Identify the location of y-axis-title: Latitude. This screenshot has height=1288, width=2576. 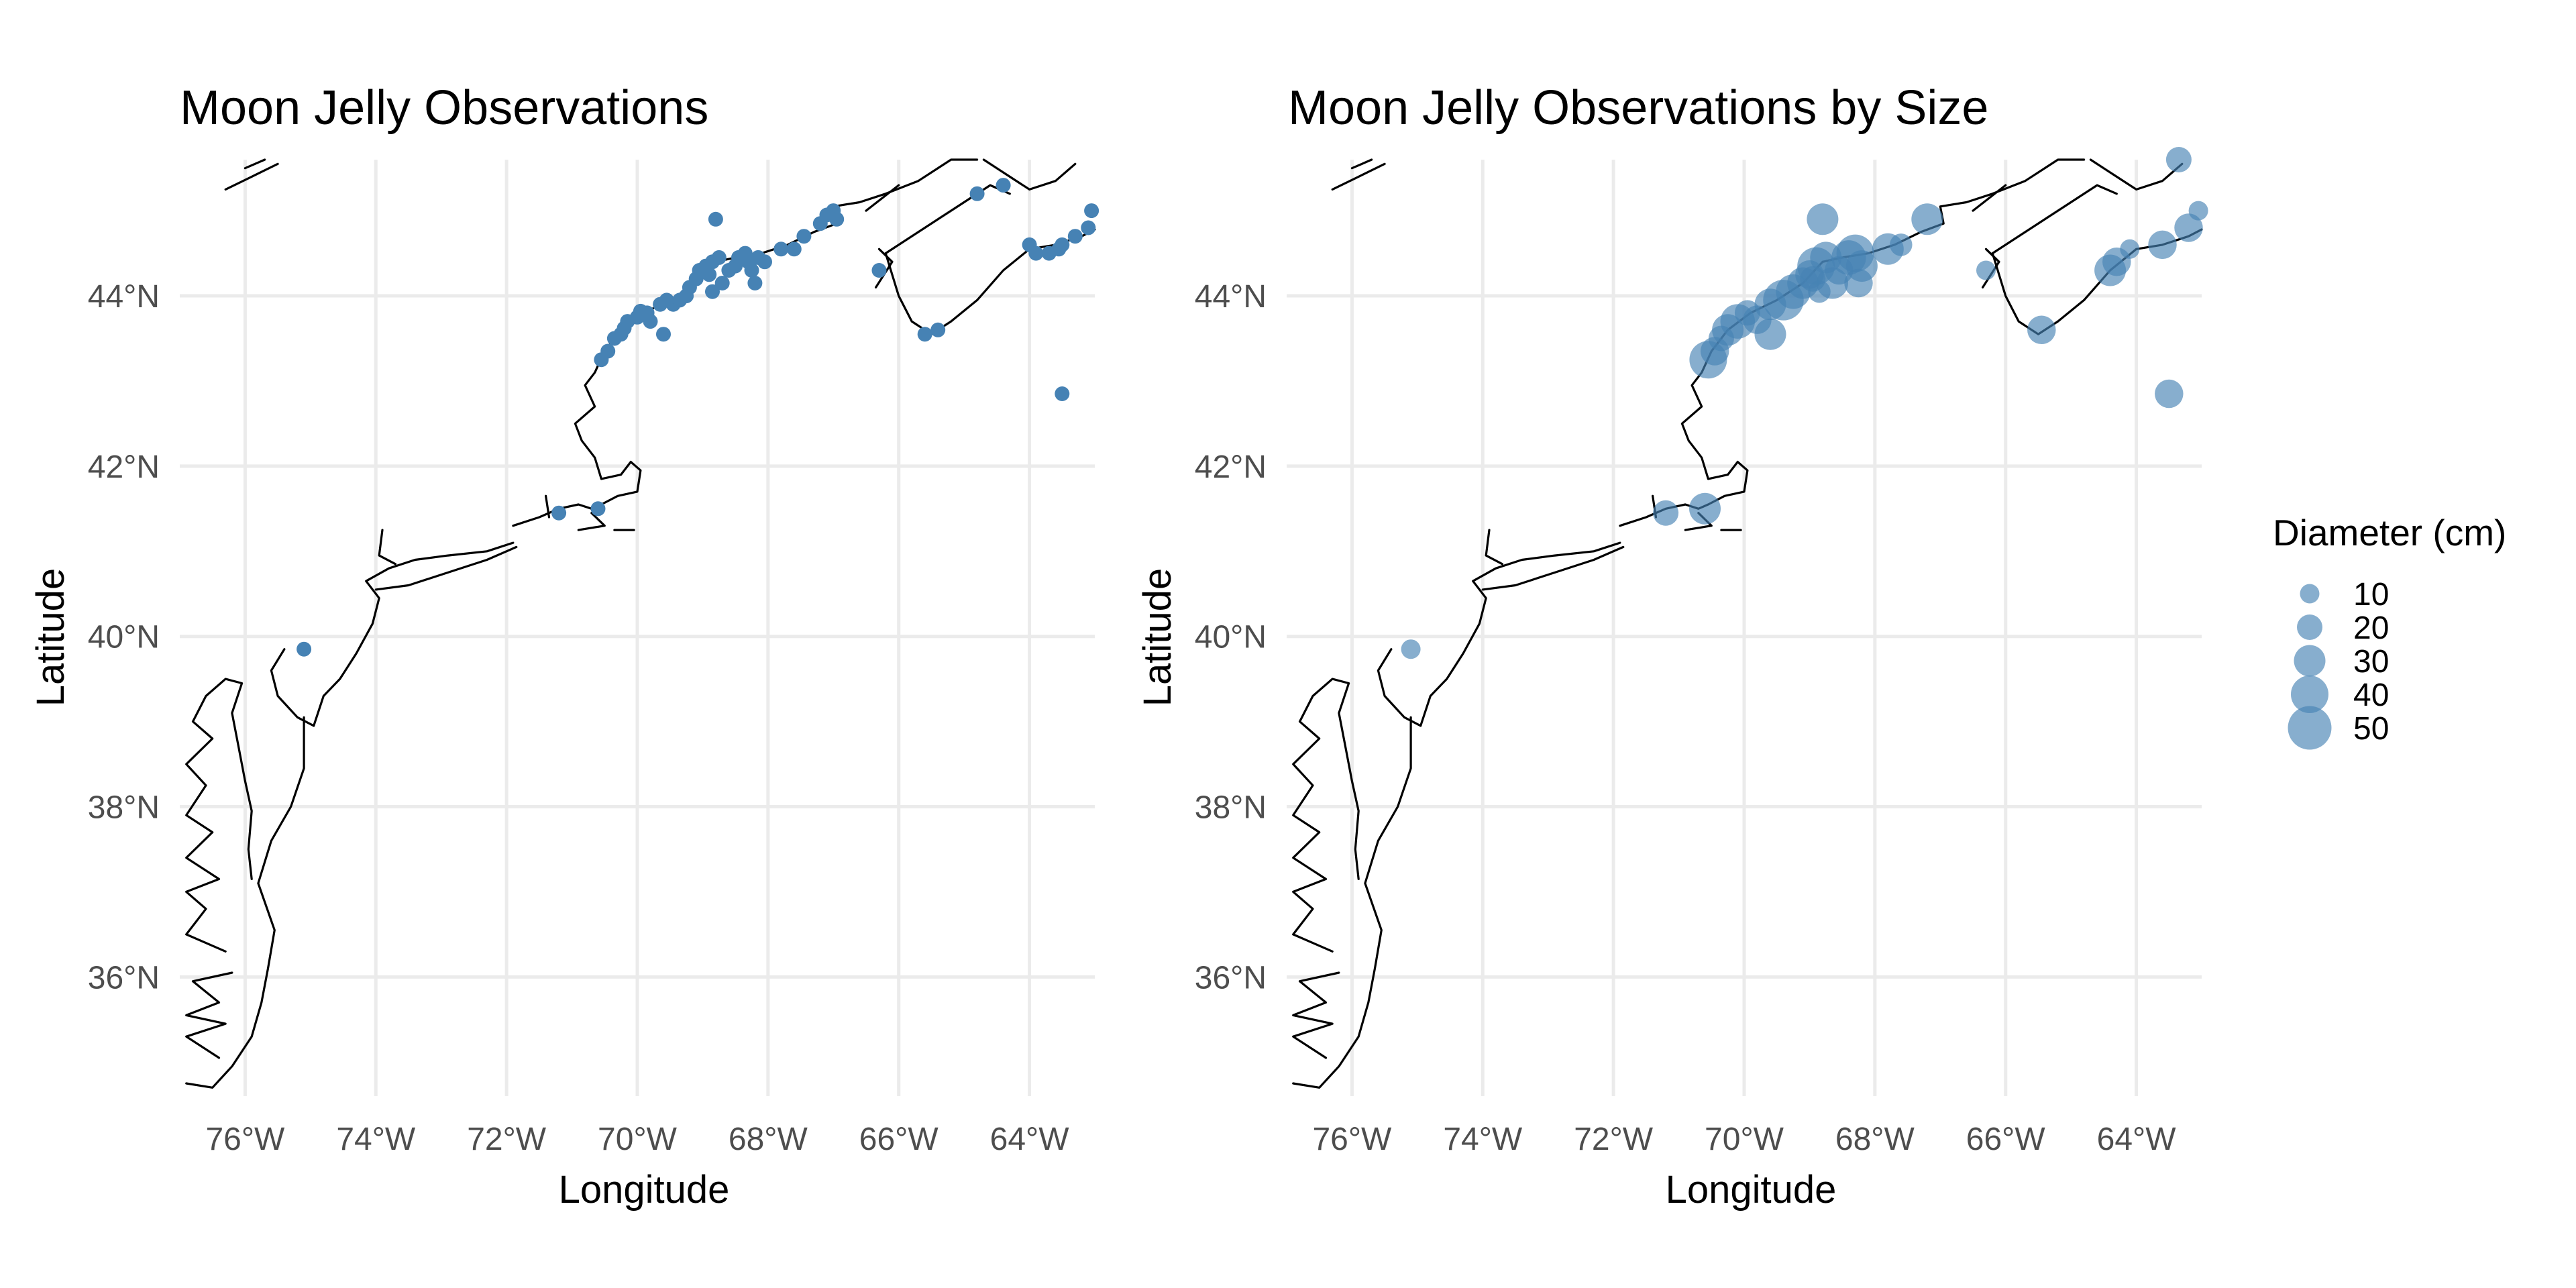
(50, 637).